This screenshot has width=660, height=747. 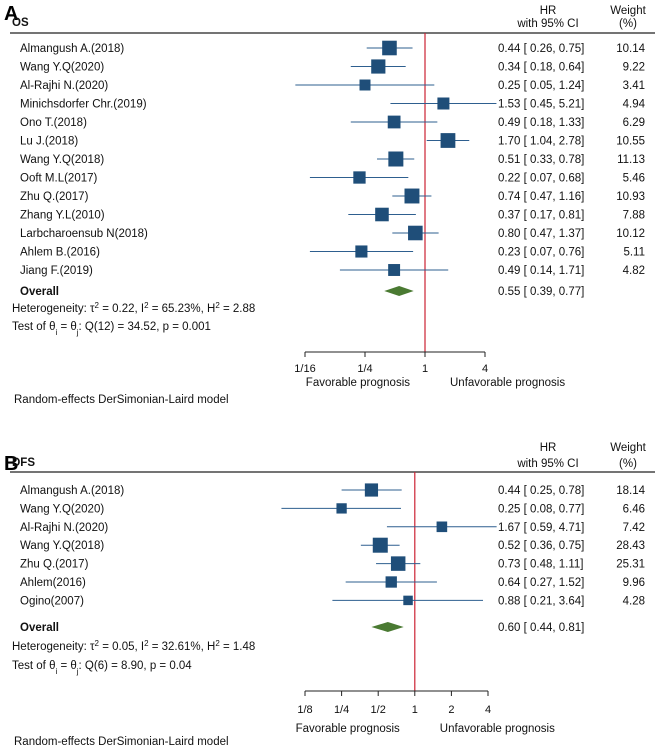 I want to click on hr-ci-value: 0.80 [ 0.47, 1.37], so click(x=541, y=234).